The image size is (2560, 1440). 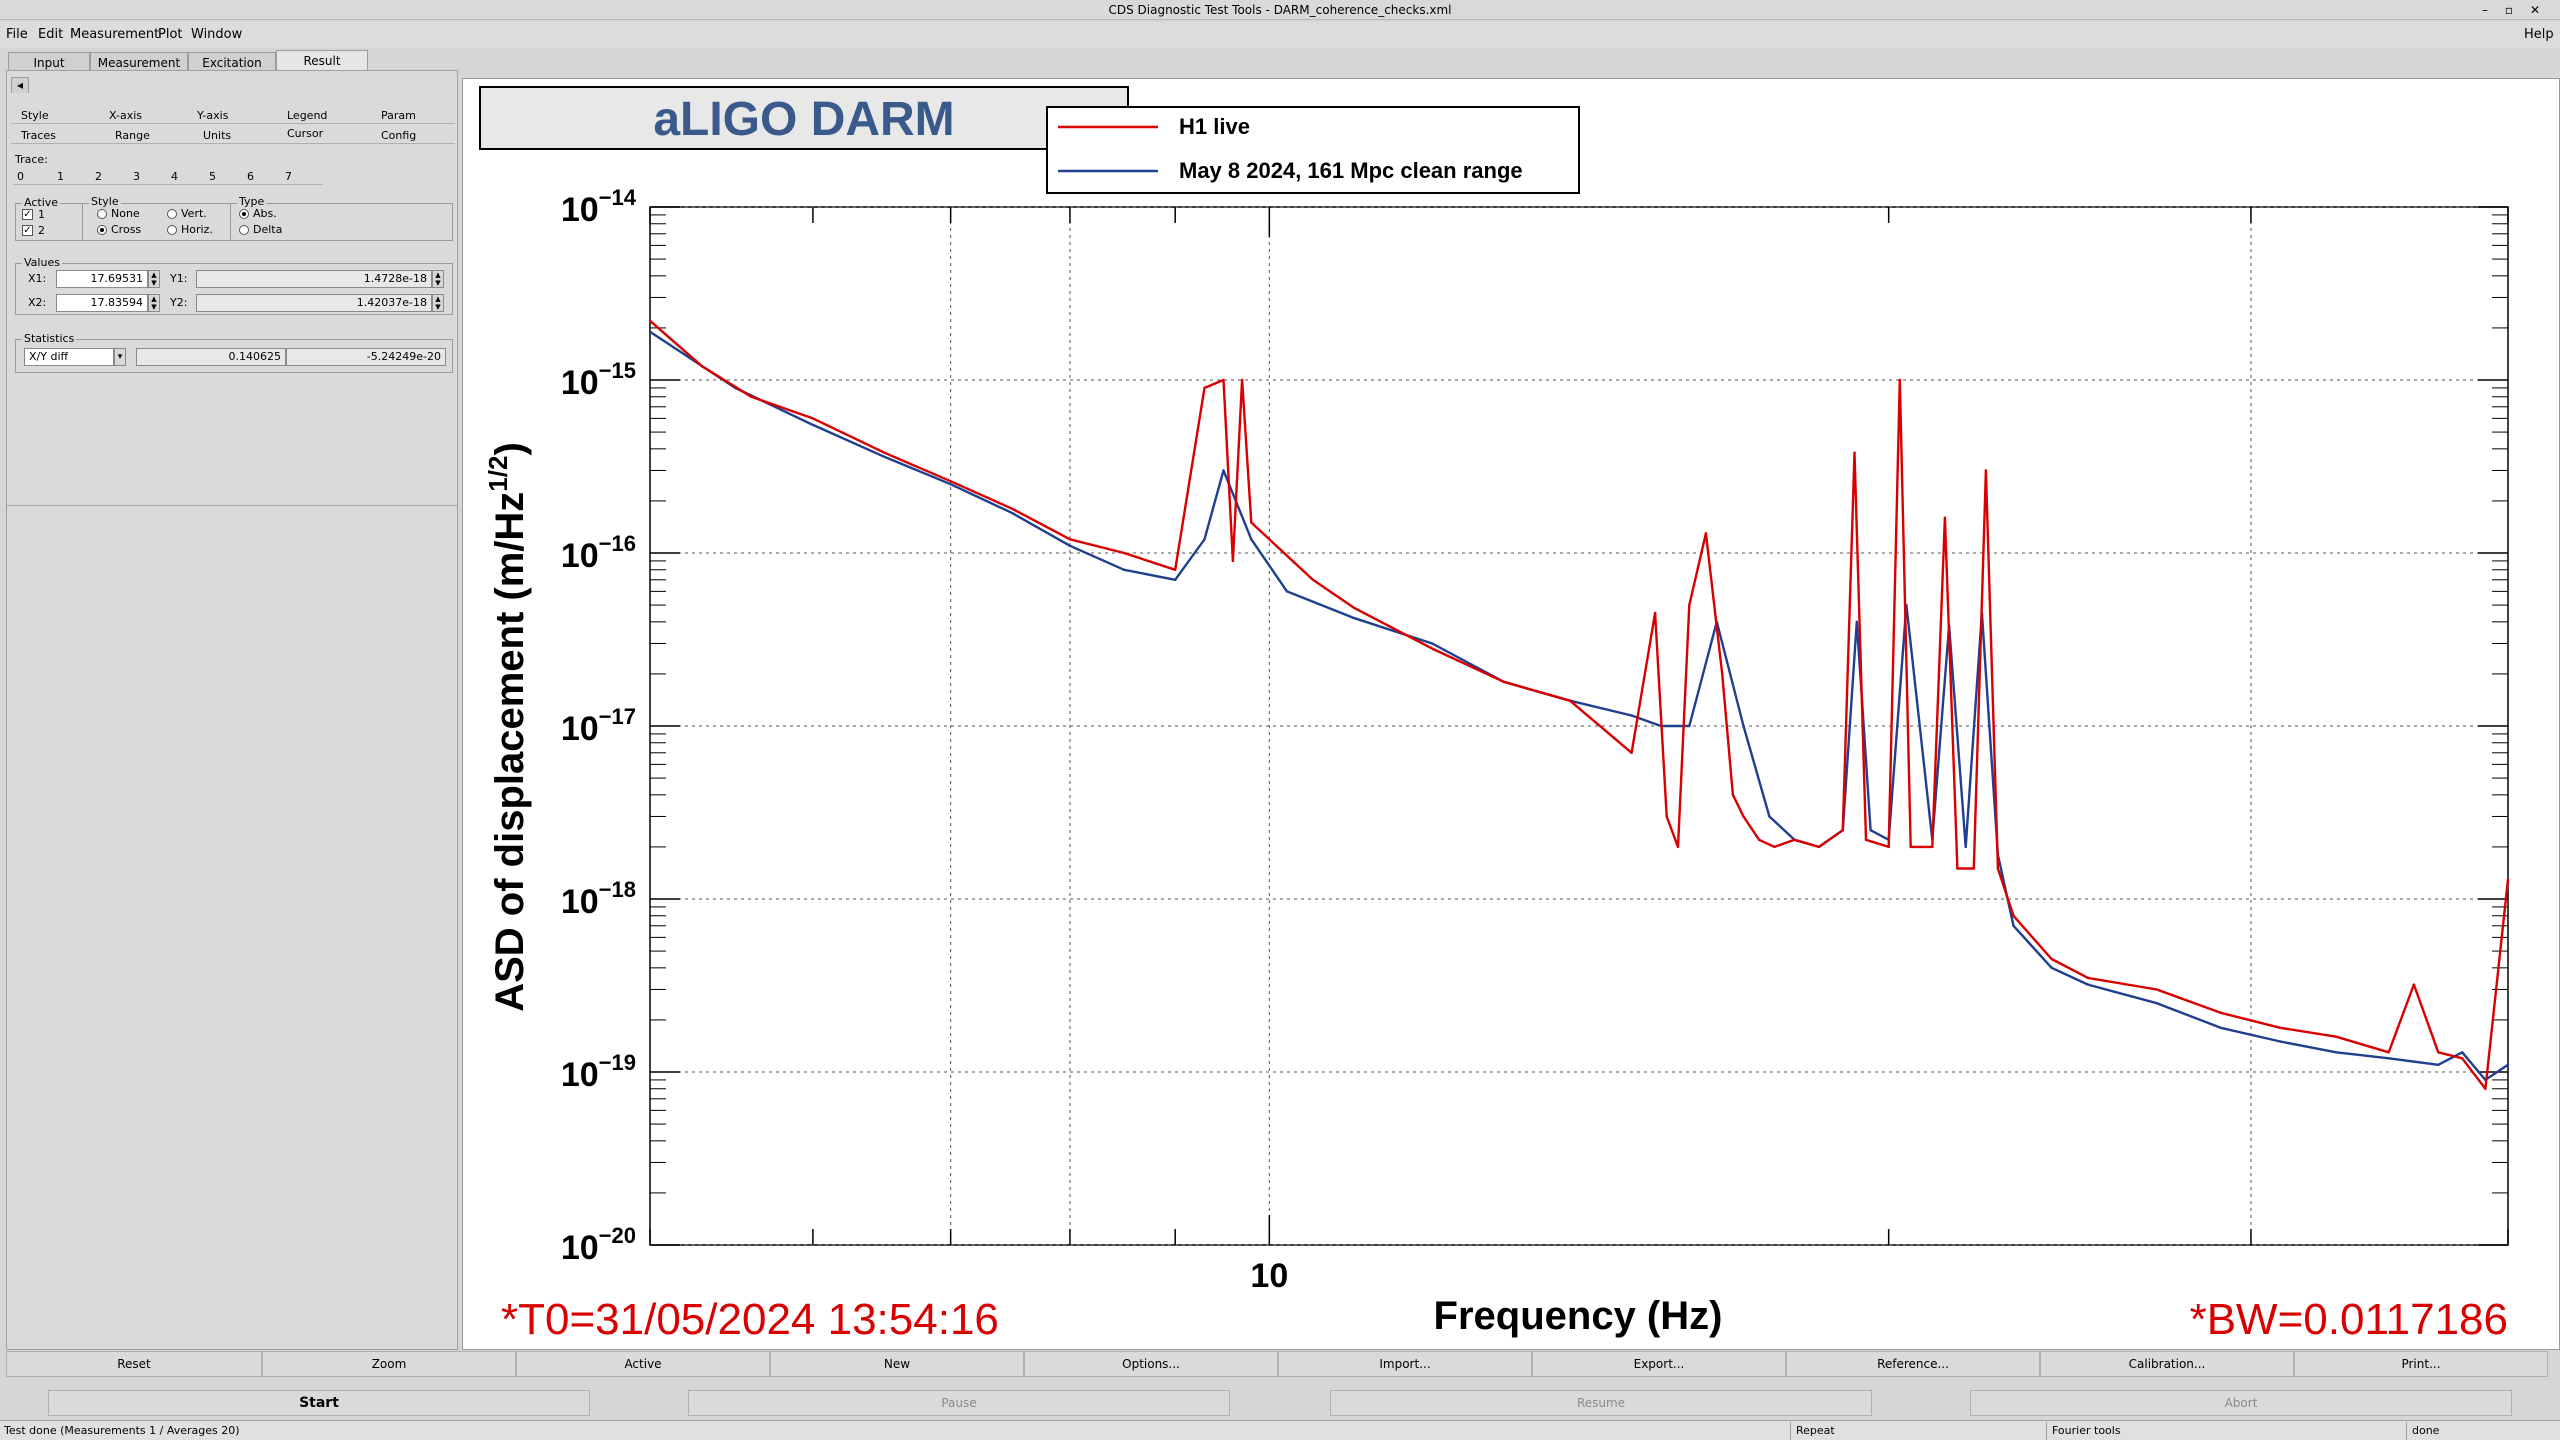 I want to click on style-none-radio, so click(x=102, y=214).